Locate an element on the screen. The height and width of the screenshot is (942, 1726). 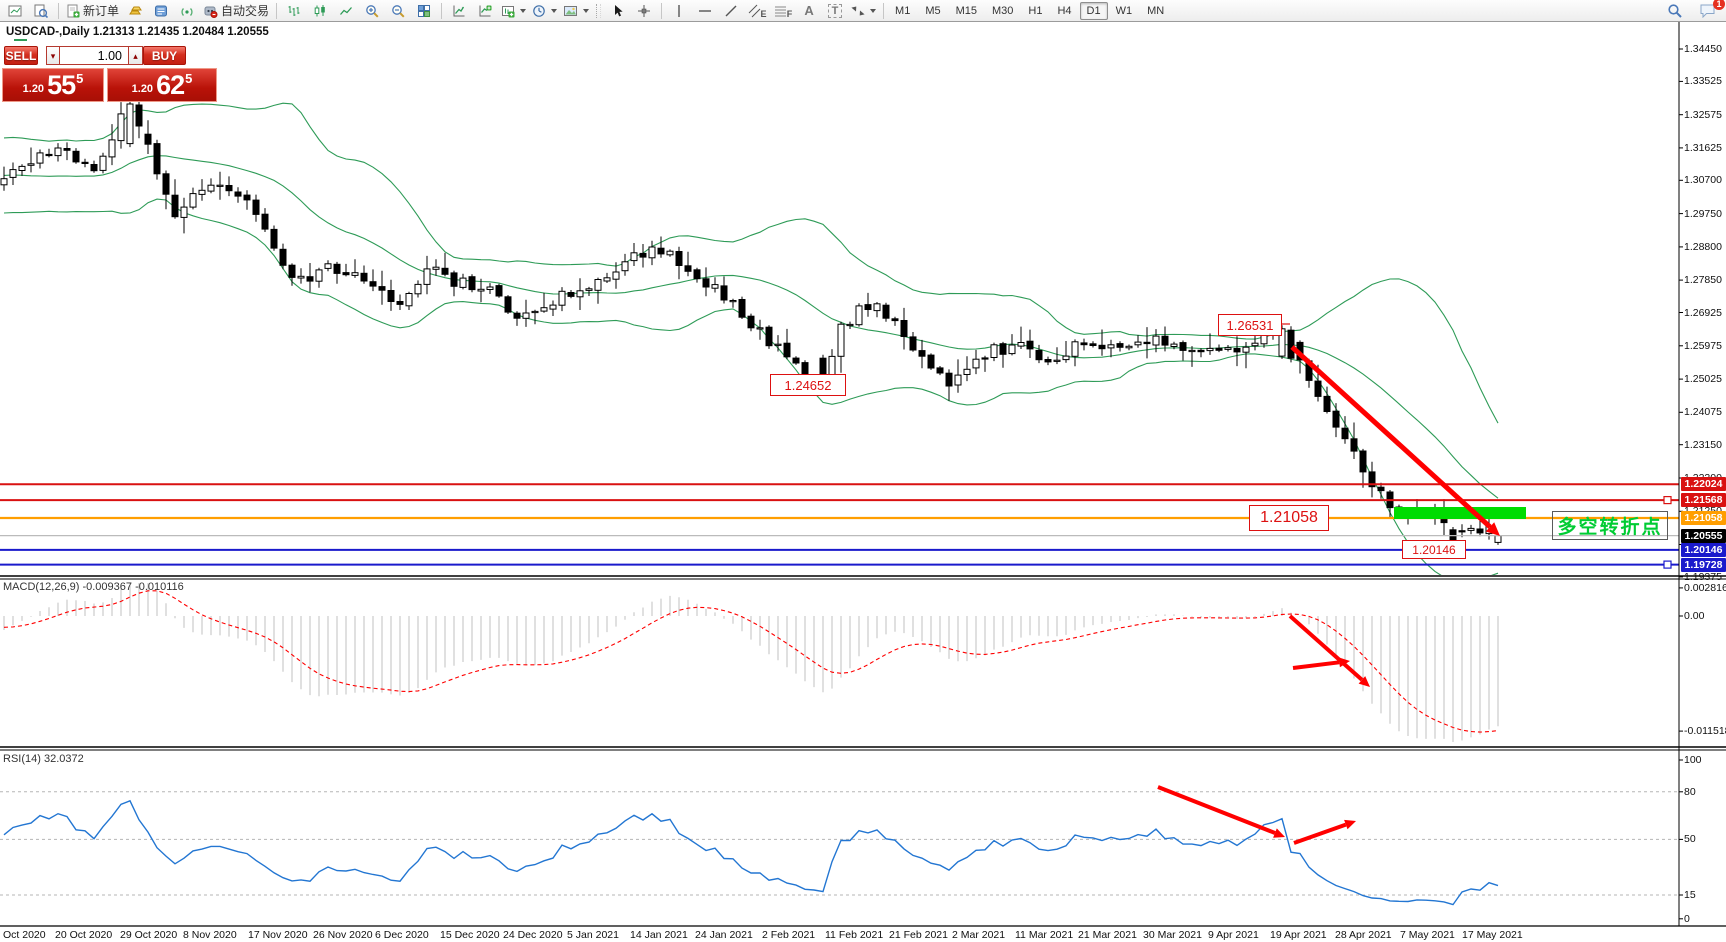
new-order-label: 新订单 is located at coordinates (101, 11).